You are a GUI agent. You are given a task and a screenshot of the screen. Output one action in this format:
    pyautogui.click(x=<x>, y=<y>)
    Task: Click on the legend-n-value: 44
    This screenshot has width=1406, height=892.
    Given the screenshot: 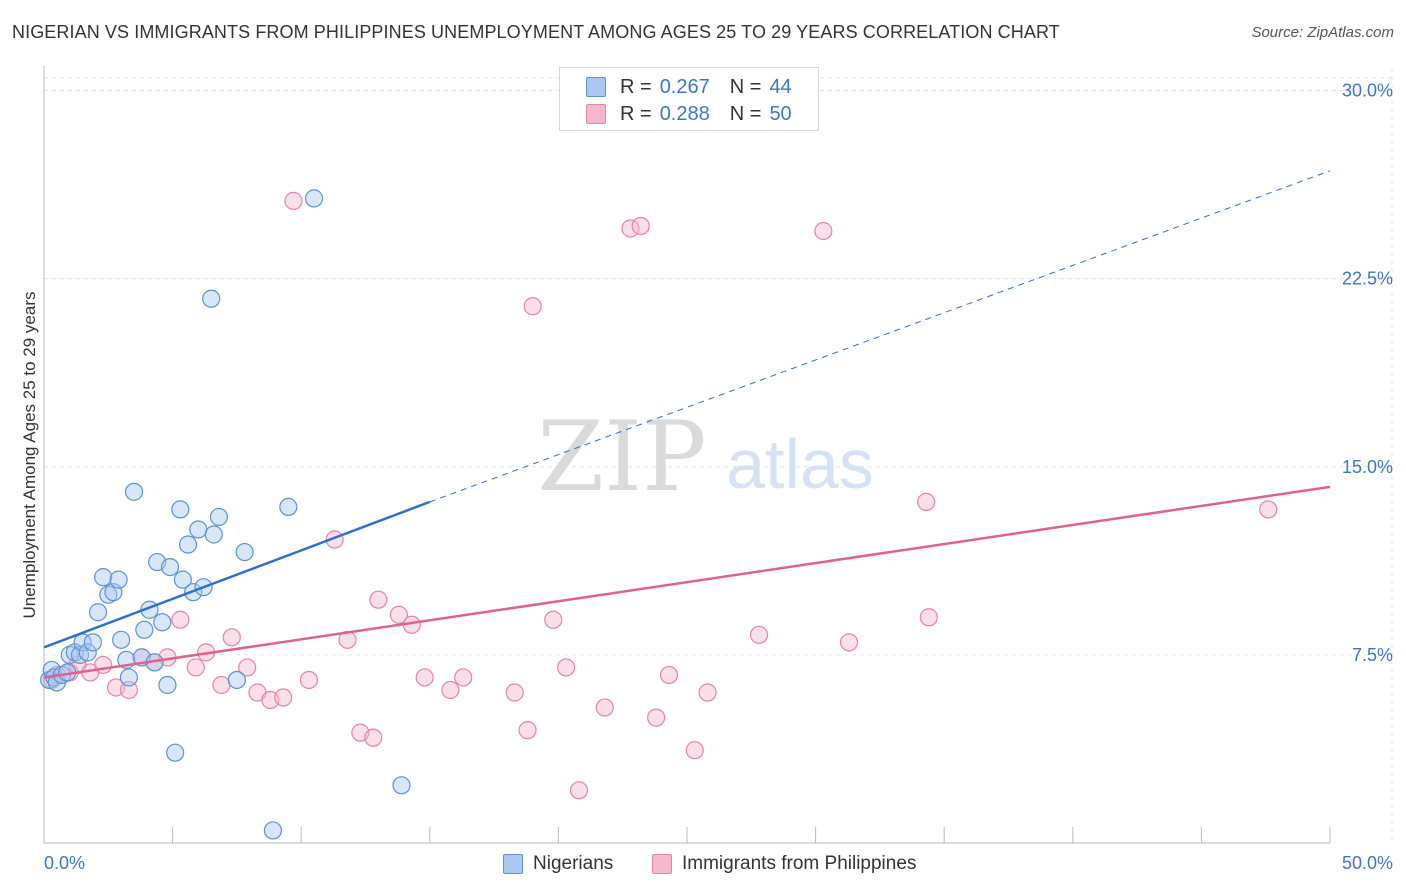 What is the action you would take?
    pyautogui.click(x=780, y=86)
    